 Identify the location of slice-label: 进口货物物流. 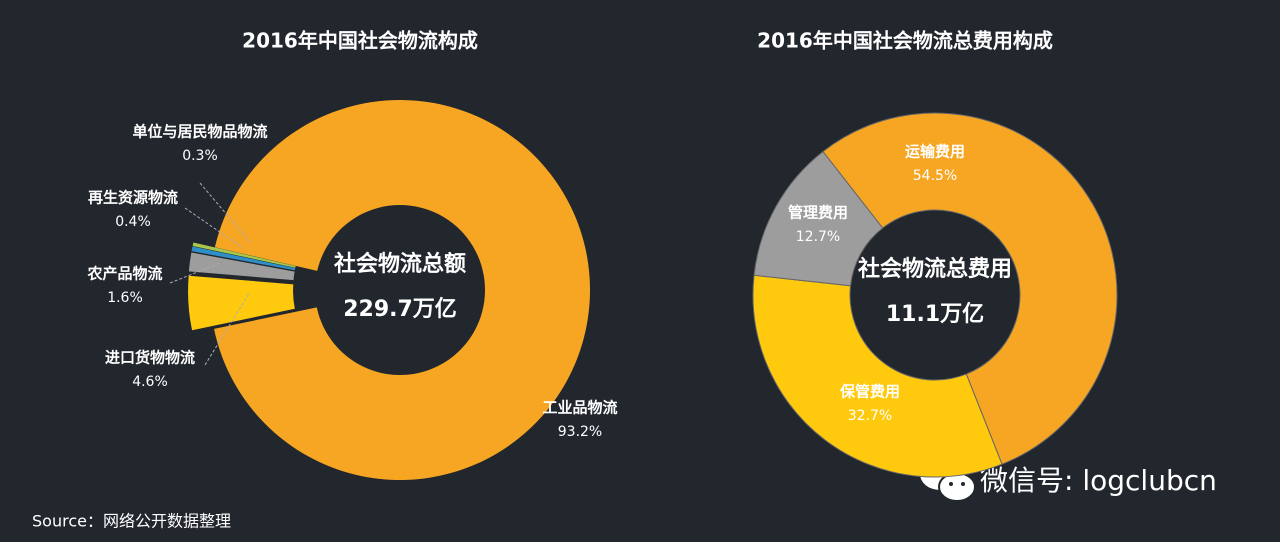
(150, 358).